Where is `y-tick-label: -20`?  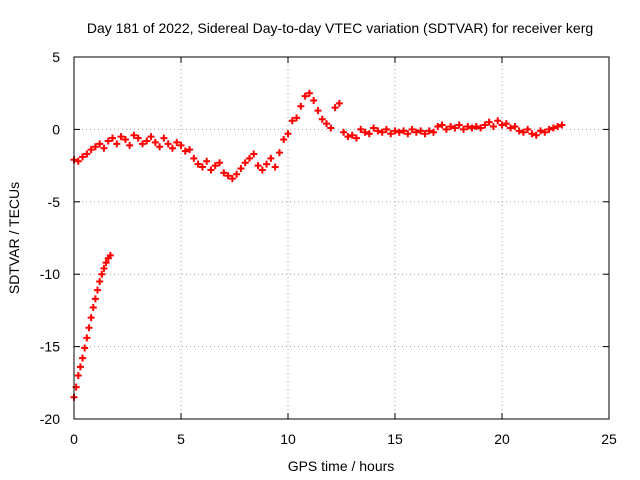
y-tick-label: -20 is located at coordinates (50, 419).